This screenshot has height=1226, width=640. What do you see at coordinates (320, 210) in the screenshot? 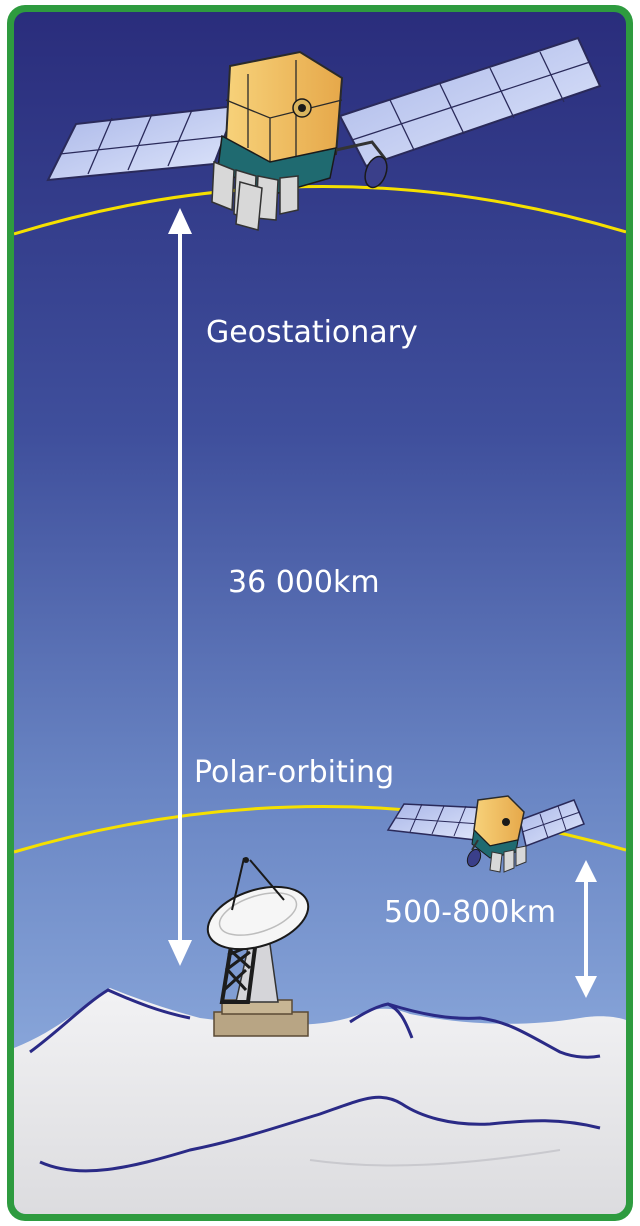
I see `geostationary-orbit-line` at bounding box center [320, 210].